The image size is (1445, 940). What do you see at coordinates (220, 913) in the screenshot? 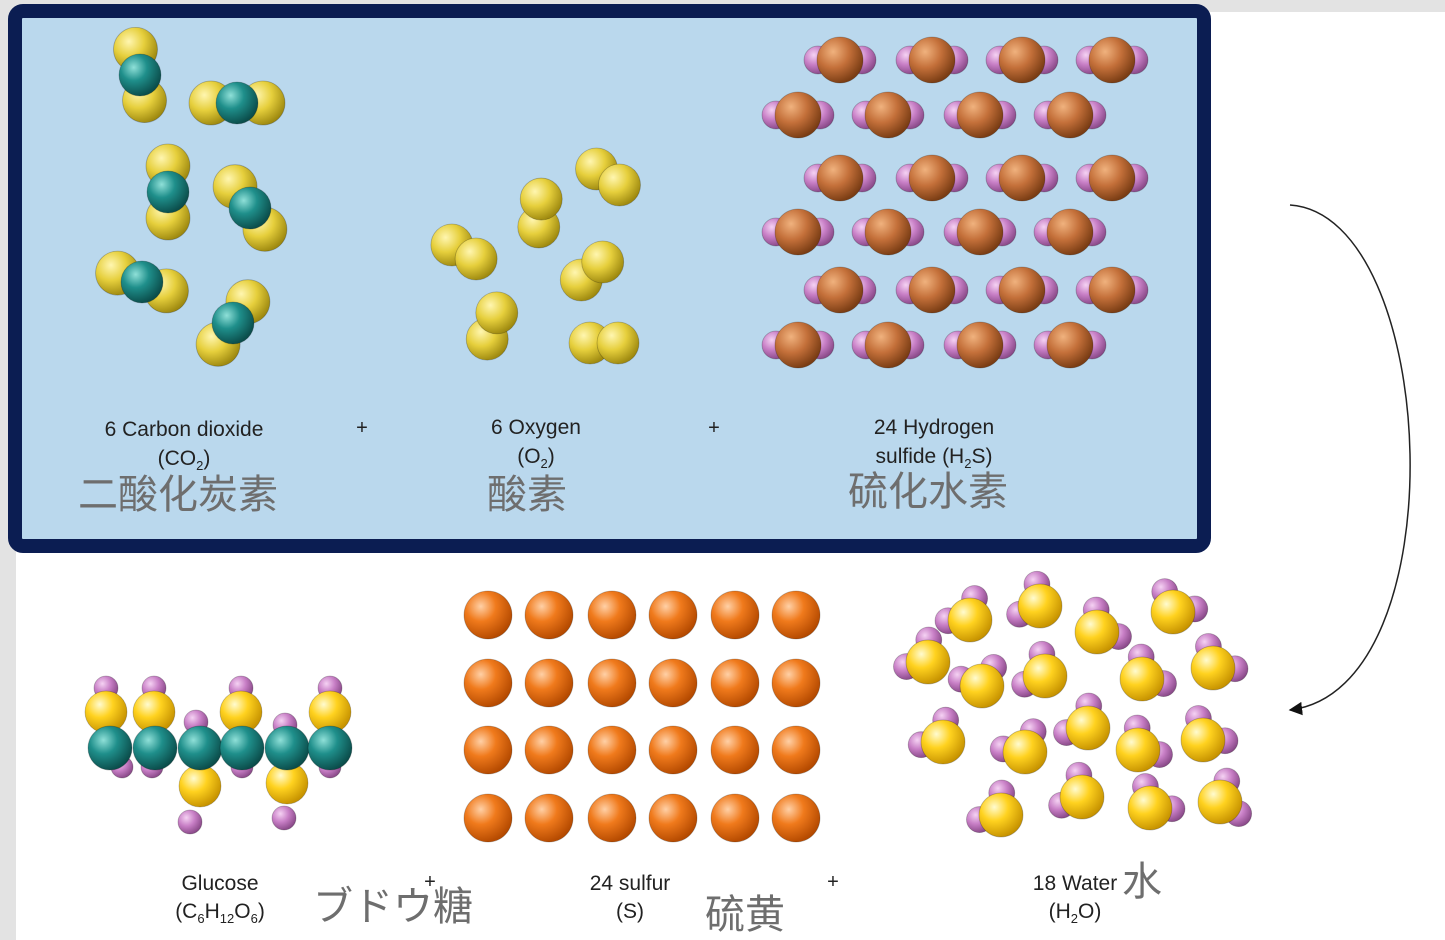
I see `glucose-formula: (C6H12O6)` at bounding box center [220, 913].